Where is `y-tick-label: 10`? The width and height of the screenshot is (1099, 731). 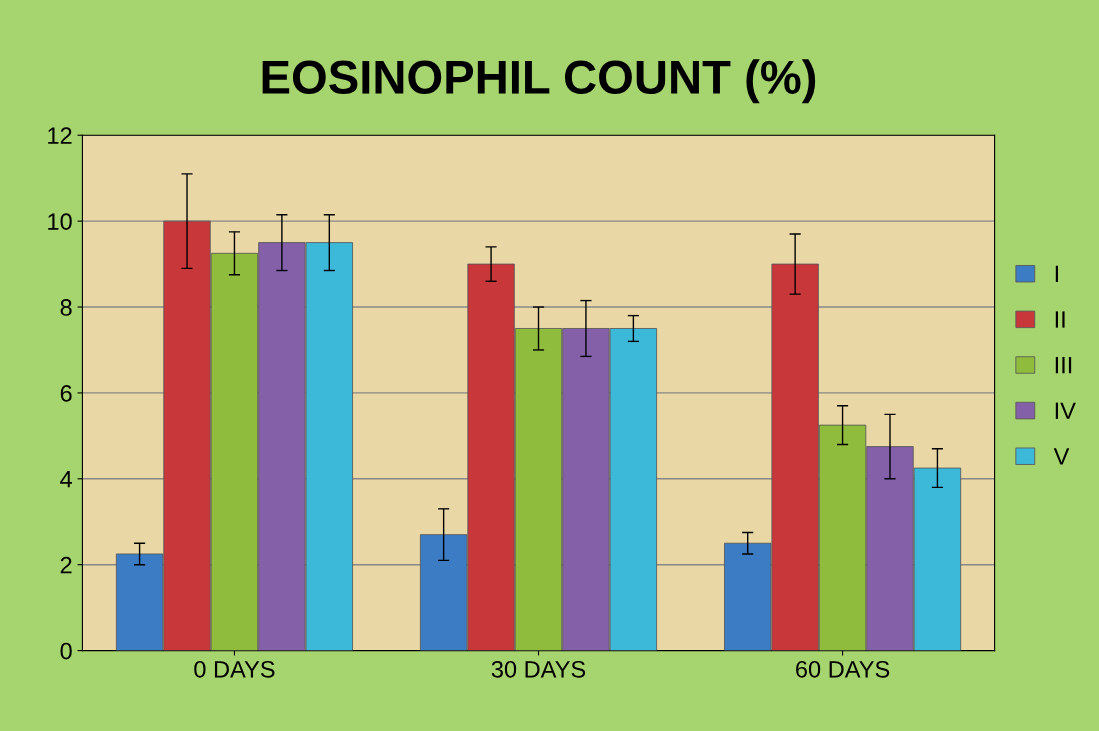 y-tick-label: 10 is located at coordinates (60, 221).